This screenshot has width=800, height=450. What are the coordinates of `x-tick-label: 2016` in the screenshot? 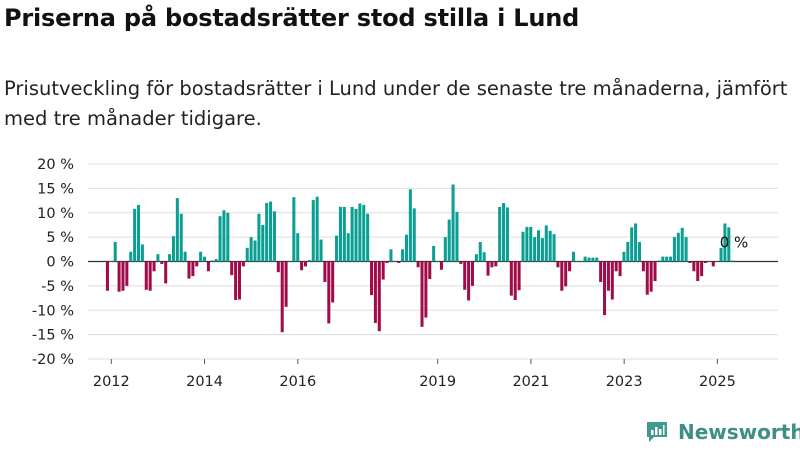 It's located at (297, 382).